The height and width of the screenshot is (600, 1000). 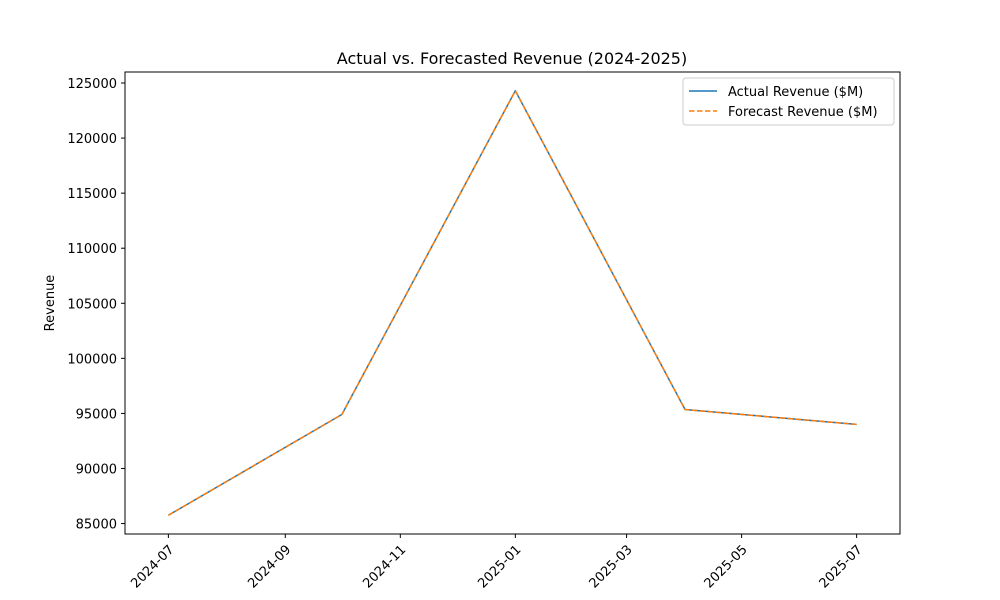 What do you see at coordinates (96, 469) in the screenshot?
I see `y-tick-label: 90000` at bounding box center [96, 469].